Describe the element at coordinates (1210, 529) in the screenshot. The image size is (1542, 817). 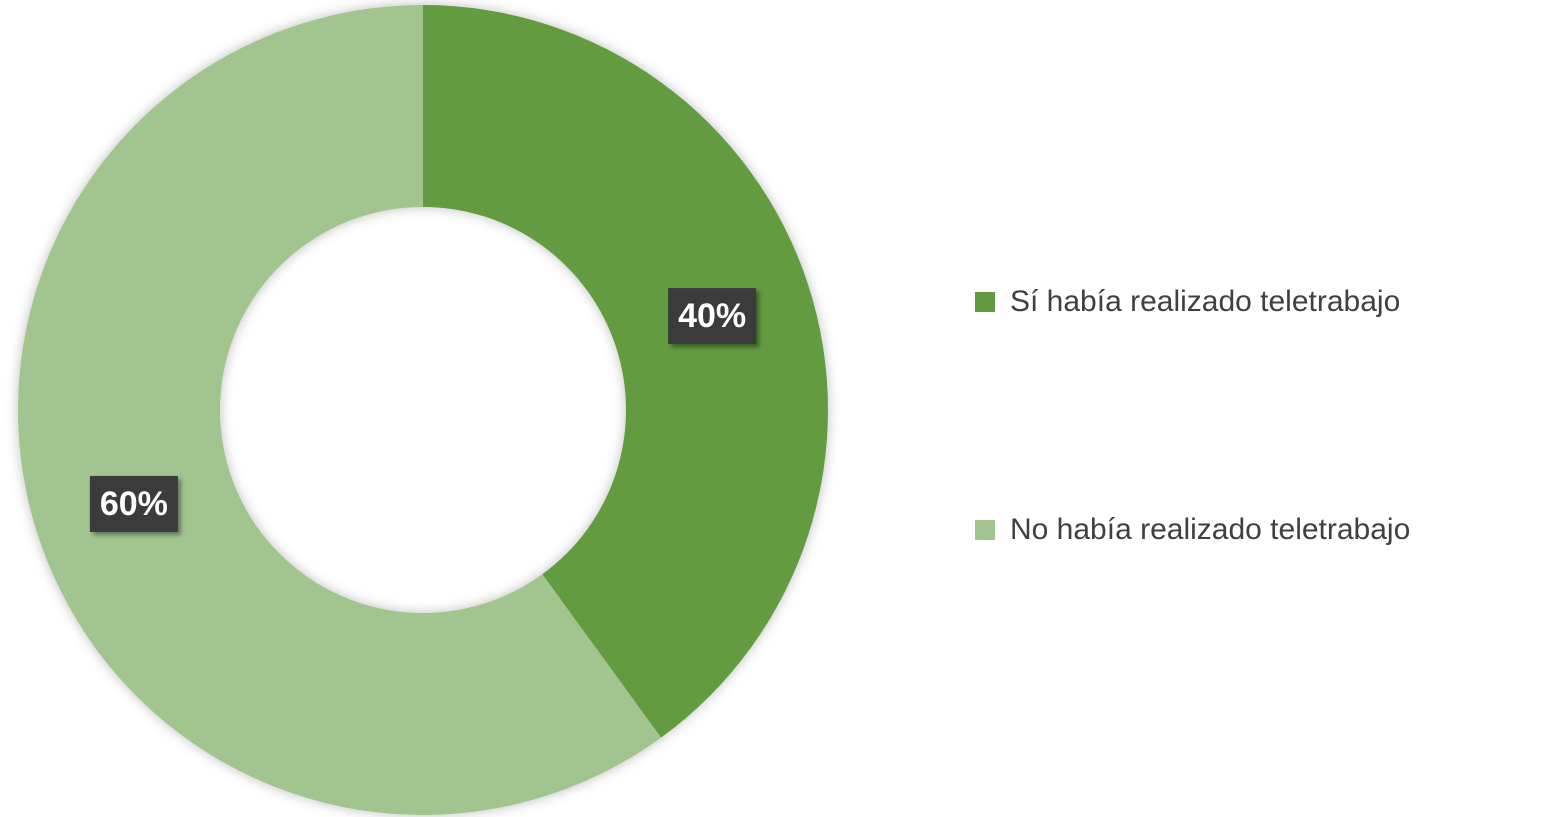
I see `legend-label: No había realizado teletrabajo` at that location.